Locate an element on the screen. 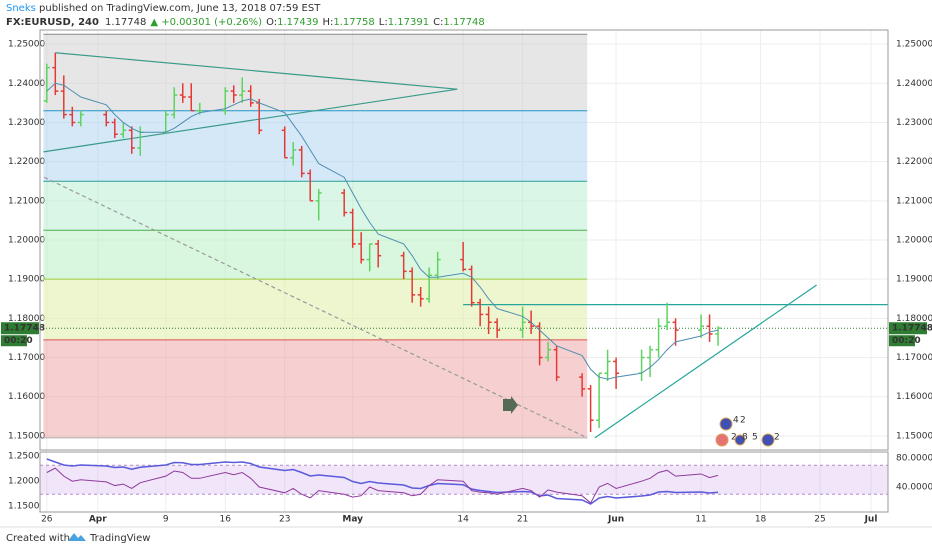 The image size is (932, 550). y-tick-label-right: 1.16000 is located at coordinates (914, 397).